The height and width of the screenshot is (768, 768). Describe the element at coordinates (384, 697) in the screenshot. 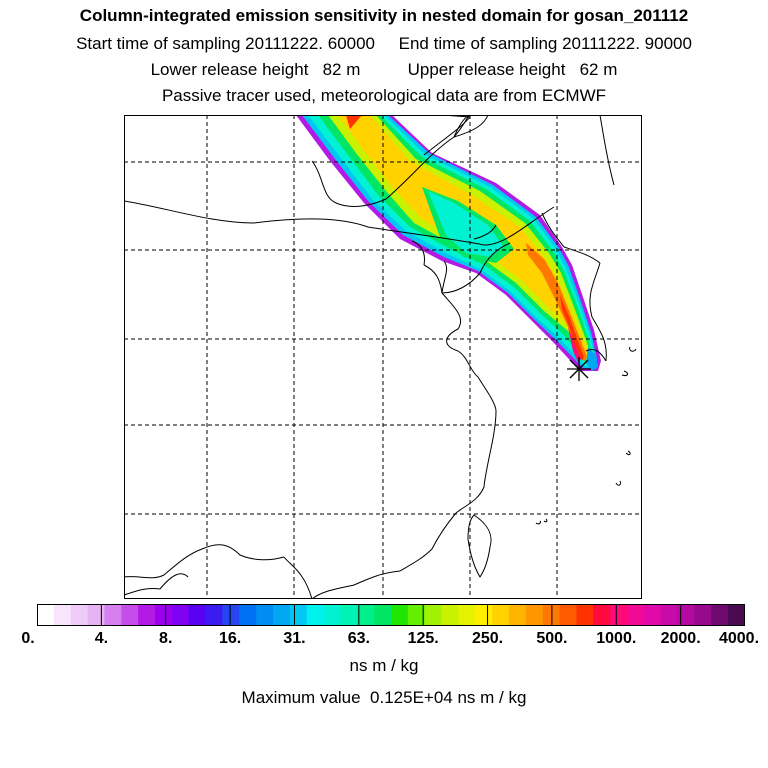

I see `maximum-value: Maximum value 0.125E+04 ns m / kg` at that location.